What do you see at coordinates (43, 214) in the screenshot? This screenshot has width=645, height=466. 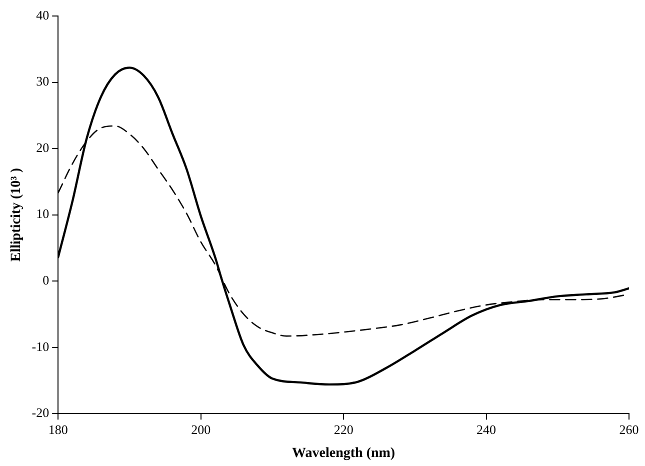 I see `y-tick-label: 10` at bounding box center [43, 214].